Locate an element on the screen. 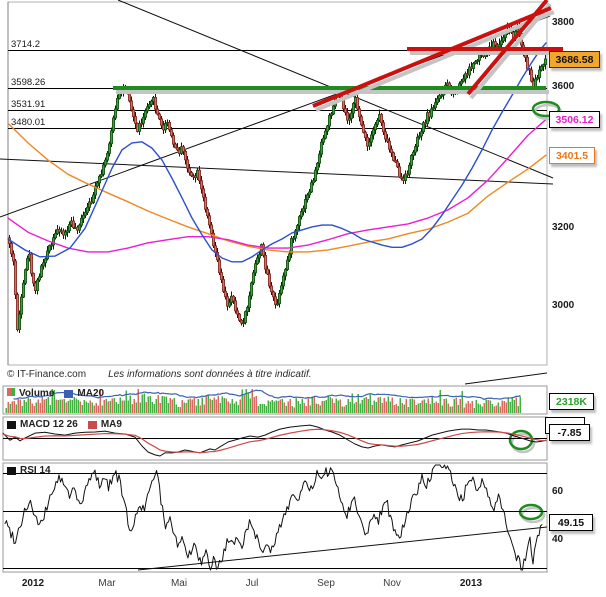  ma20-swatch-icon is located at coordinates (69, 393).